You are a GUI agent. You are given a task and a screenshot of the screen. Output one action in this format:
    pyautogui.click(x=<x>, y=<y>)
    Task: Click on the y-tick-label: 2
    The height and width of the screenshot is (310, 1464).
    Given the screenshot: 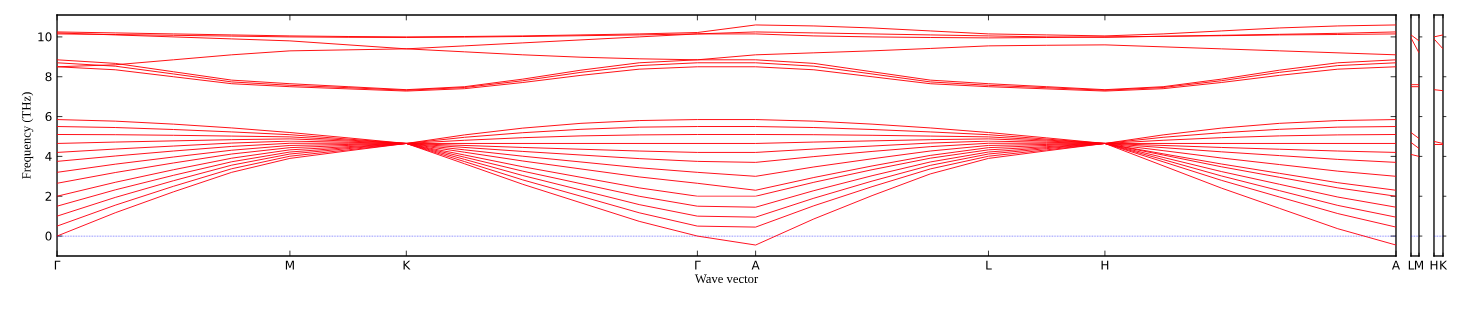 What is the action you would take?
    pyautogui.click(x=48, y=196)
    